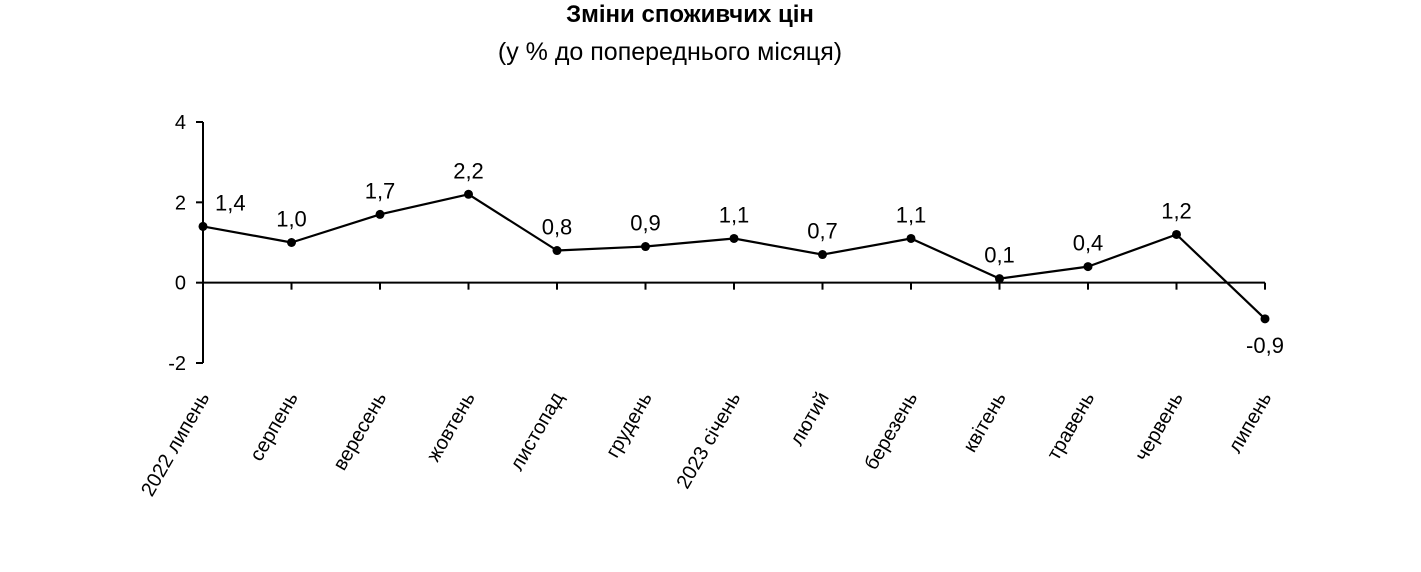 Image resolution: width=1421 pixels, height=572 pixels. Describe the element at coordinates (629, 425) in the screenshot. I see `x-tick-label: грудень` at that location.